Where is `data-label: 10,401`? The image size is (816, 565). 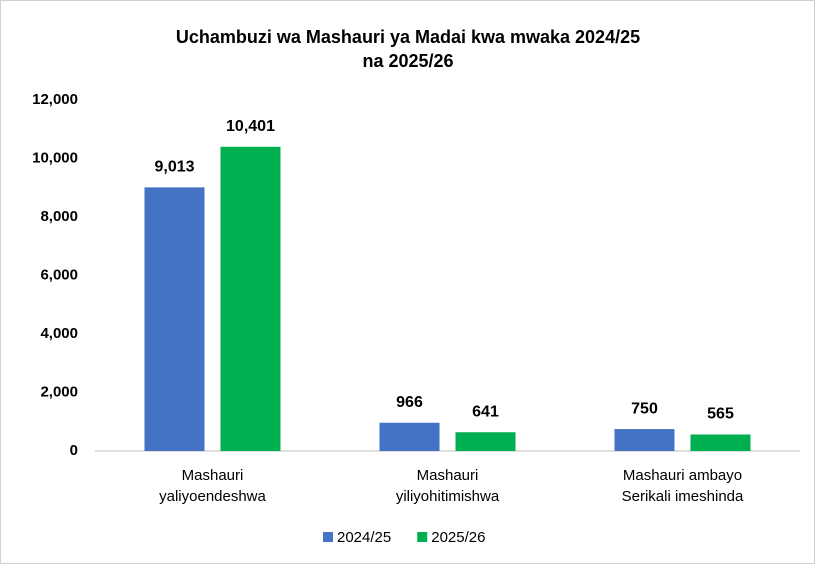 data-label: 10,401 is located at coordinates (250, 126).